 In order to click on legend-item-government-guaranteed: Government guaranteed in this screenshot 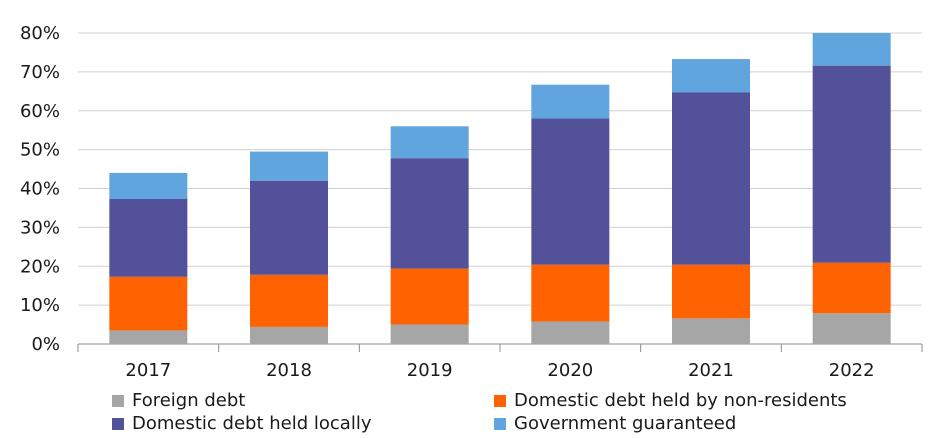, I will do `click(615, 423)`.